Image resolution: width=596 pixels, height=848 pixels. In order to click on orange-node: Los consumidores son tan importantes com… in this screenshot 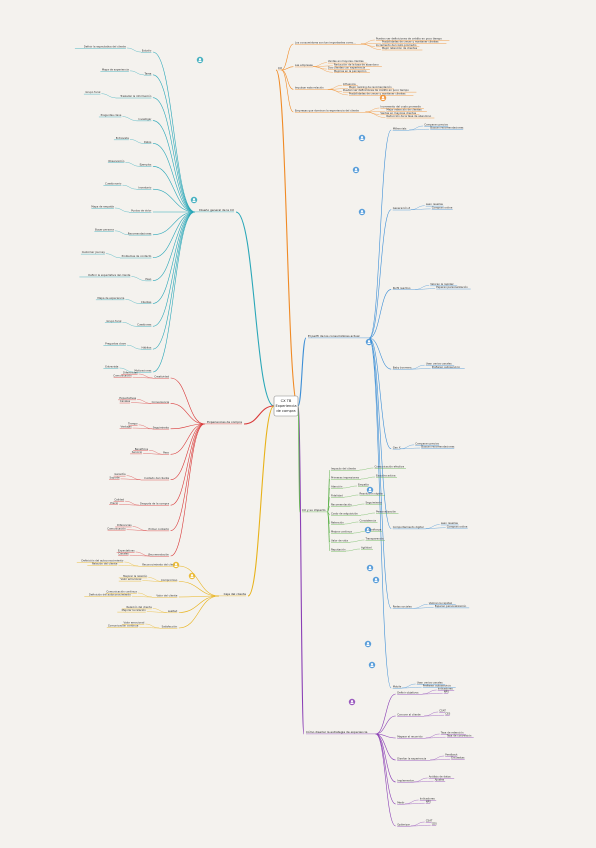, I will do `click(325, 42)`.